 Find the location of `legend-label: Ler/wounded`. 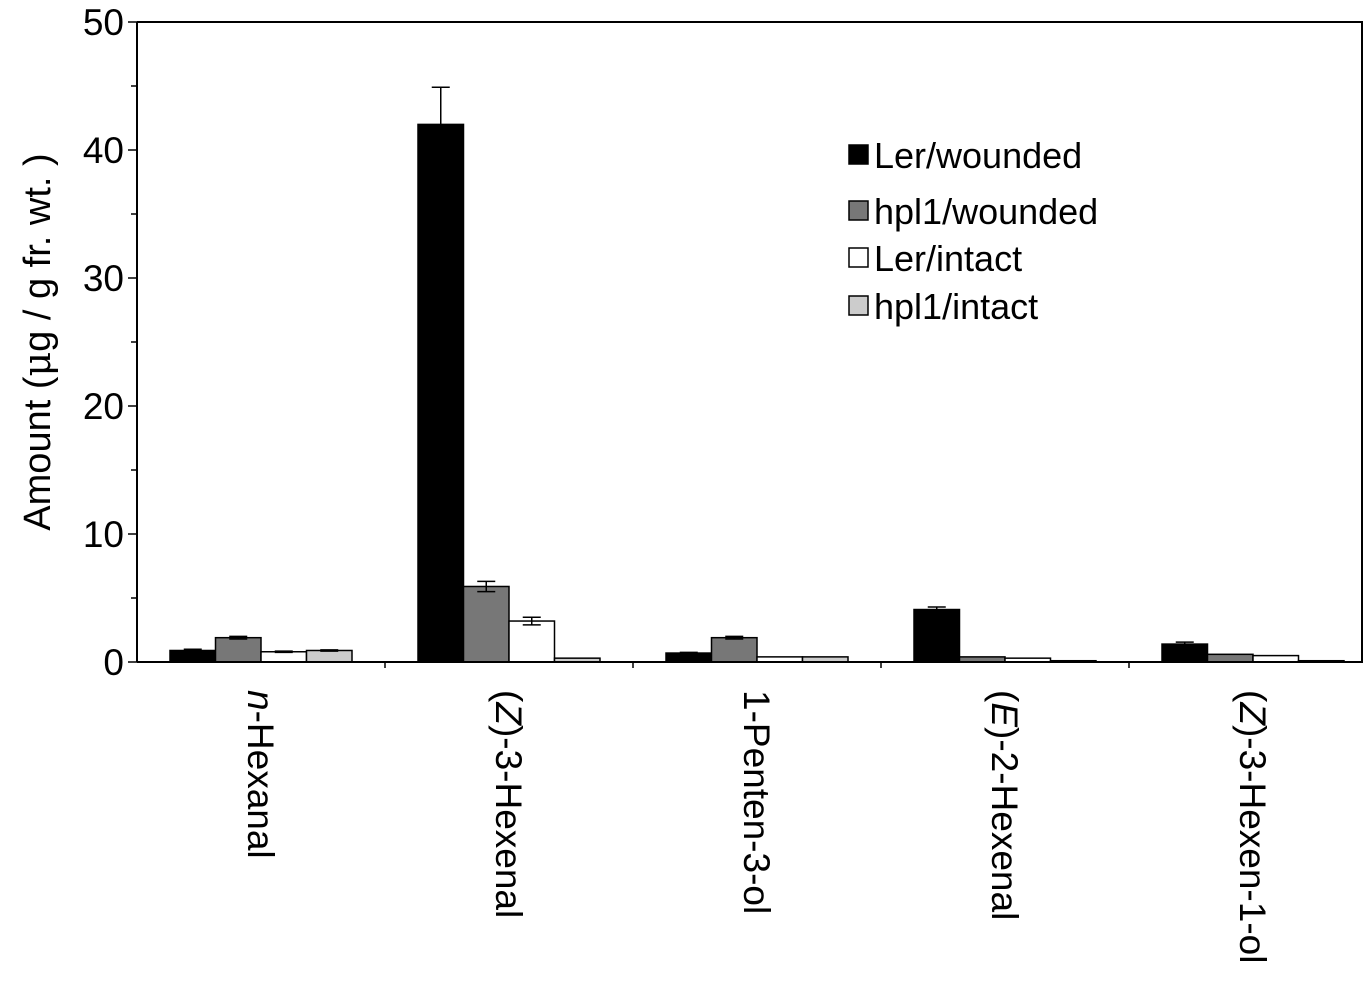

legend-label: Ler/wounded is located at coordinates (978, 155).